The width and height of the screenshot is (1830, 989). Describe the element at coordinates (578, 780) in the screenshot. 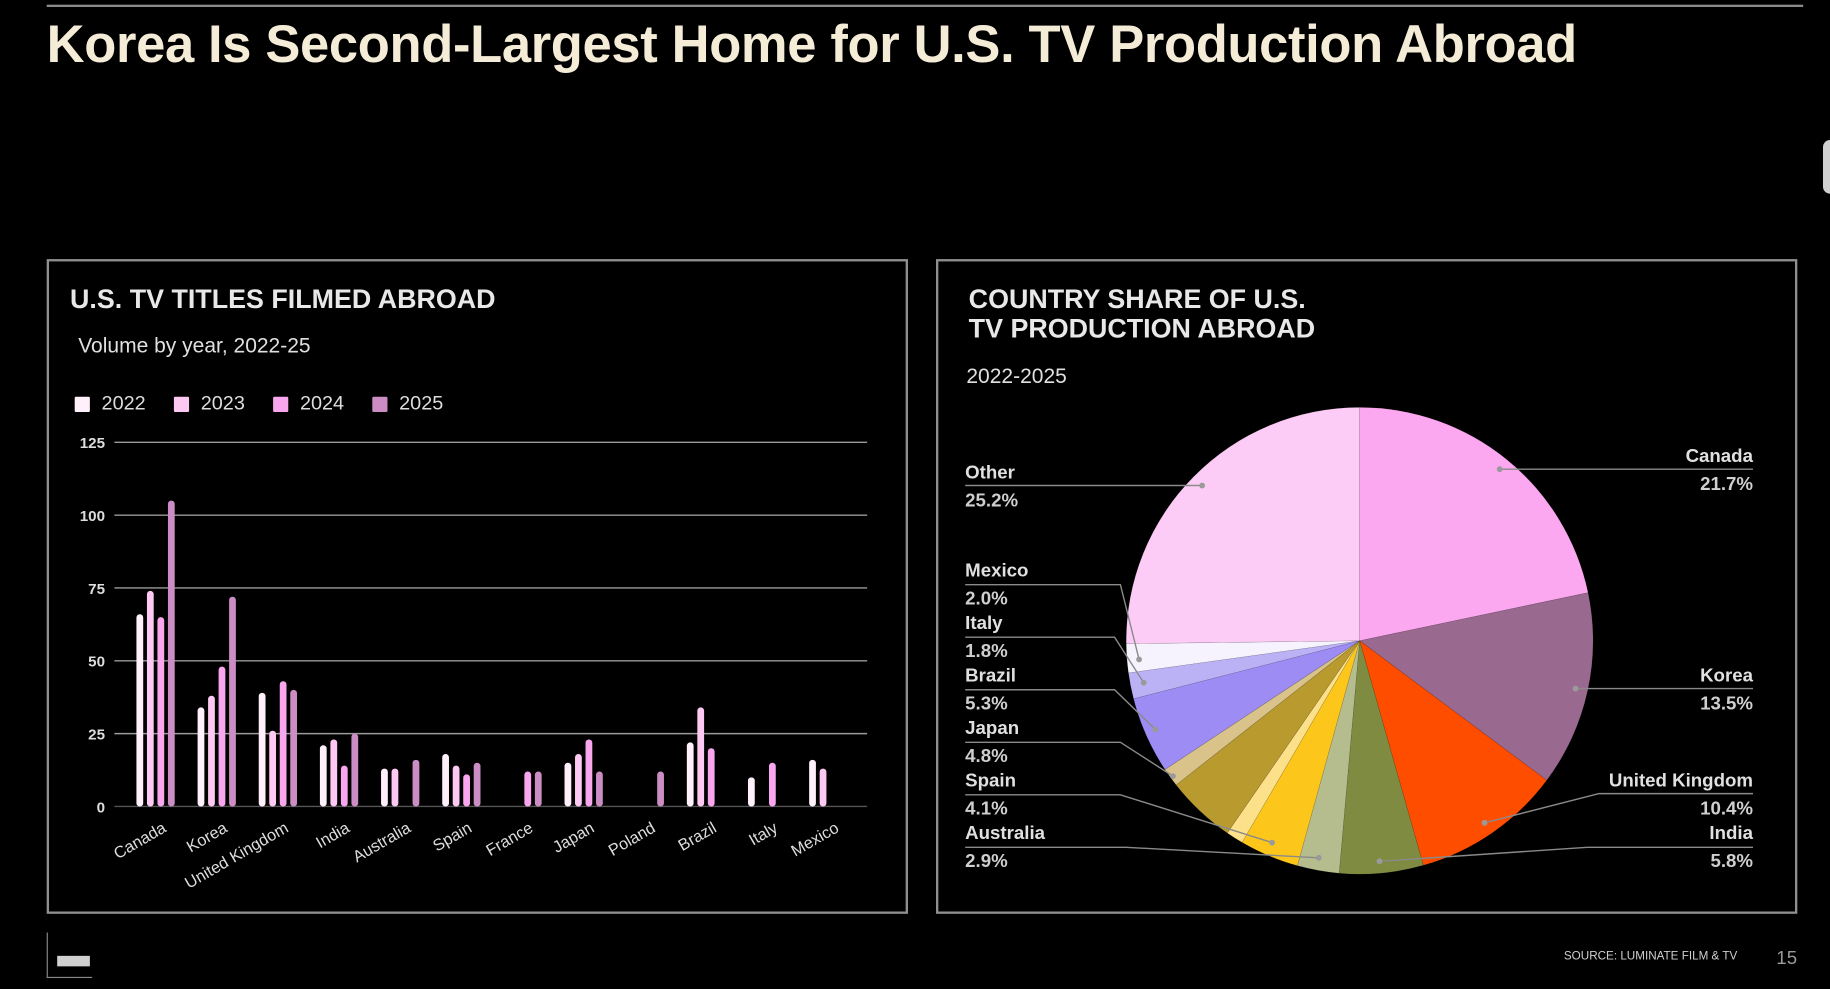

I see `bar-japan-2023` at that location.